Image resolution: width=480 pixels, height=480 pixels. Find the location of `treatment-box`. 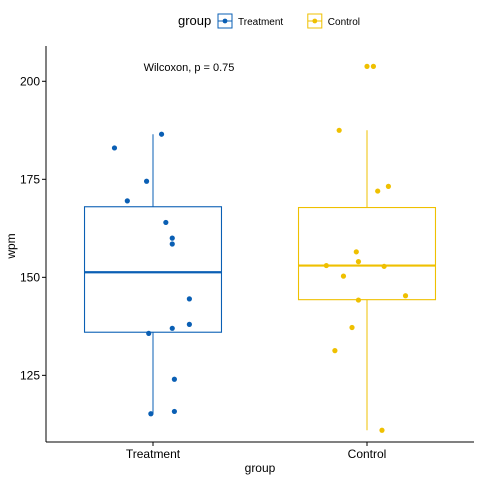

treatment-box is located at coordinates (153, 269).